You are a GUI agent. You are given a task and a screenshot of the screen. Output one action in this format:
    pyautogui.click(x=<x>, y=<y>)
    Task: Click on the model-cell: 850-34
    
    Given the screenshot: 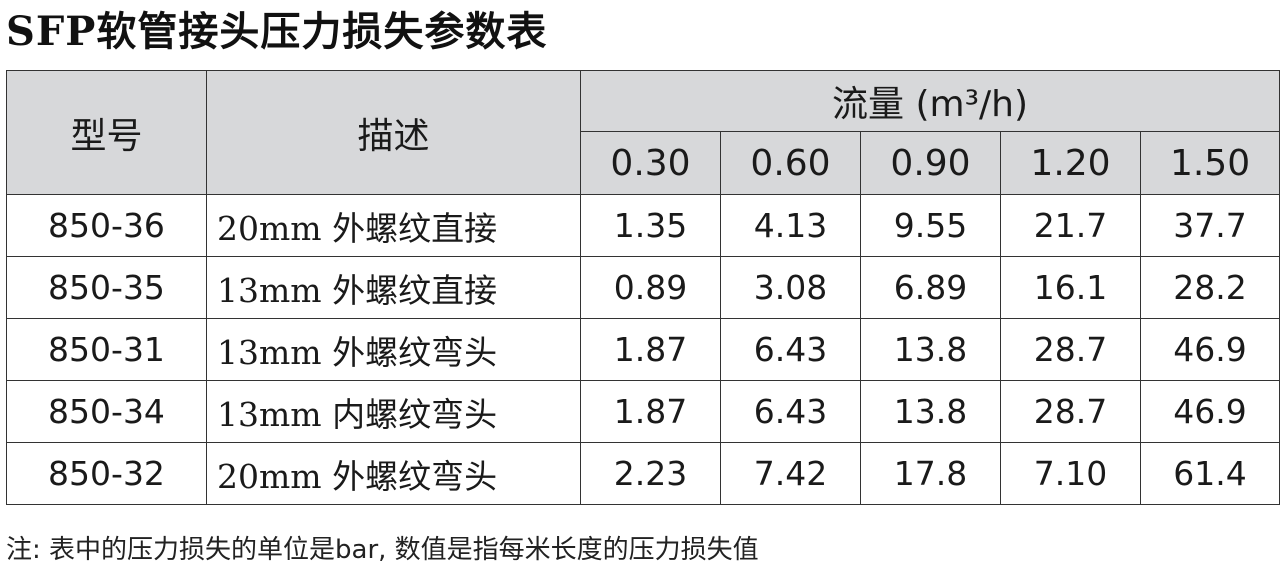 What is the action you would take?
    pyautogui.click(x=106, y=411)
    